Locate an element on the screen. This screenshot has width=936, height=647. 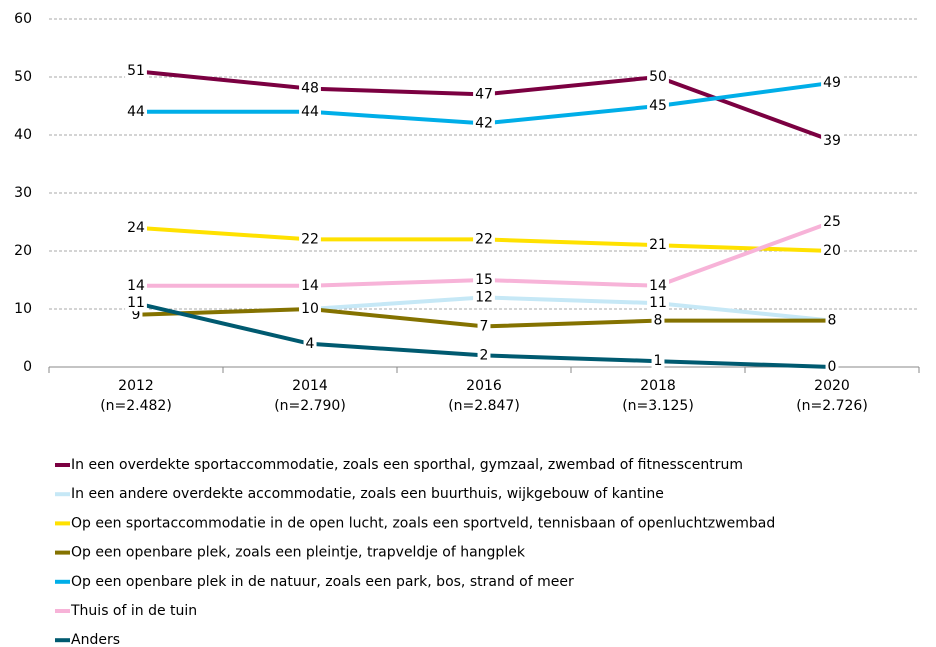
data-label: 24 is located at coordinates (136, 228).